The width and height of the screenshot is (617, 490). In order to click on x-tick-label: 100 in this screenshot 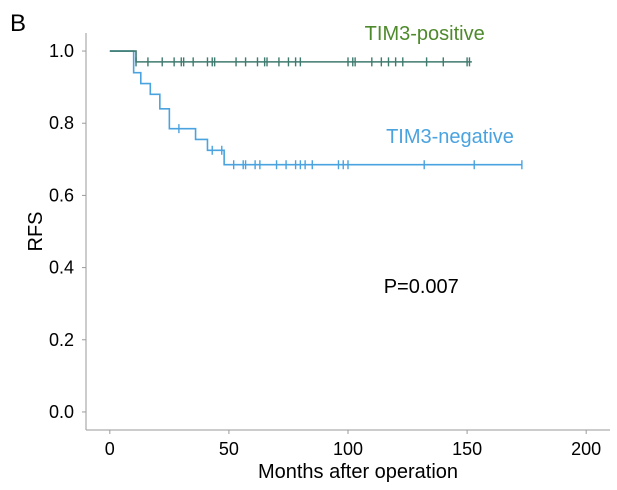, I will do `click(348, 449)`.